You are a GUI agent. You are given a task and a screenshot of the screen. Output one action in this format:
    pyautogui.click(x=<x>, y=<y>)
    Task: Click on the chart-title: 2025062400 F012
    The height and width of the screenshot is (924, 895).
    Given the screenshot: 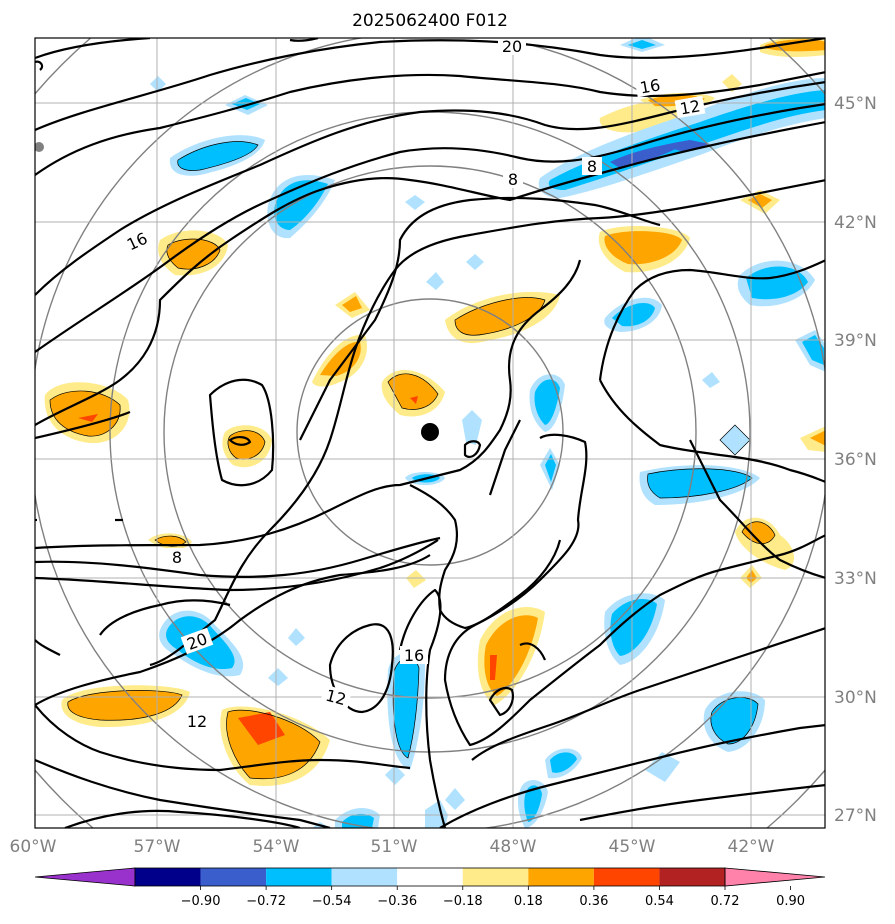 What is the action you would take?
    pyautogui.click(x=430, y=21)
    